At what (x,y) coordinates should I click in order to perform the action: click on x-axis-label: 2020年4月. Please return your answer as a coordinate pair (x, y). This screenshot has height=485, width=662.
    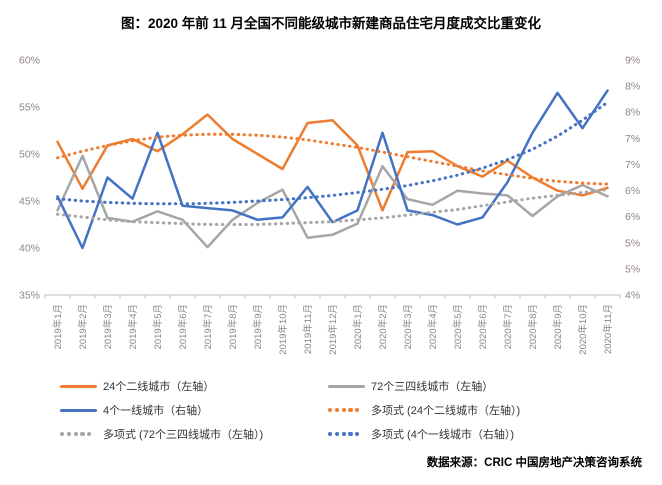
    Looking at the image, I should click on (433, 326).